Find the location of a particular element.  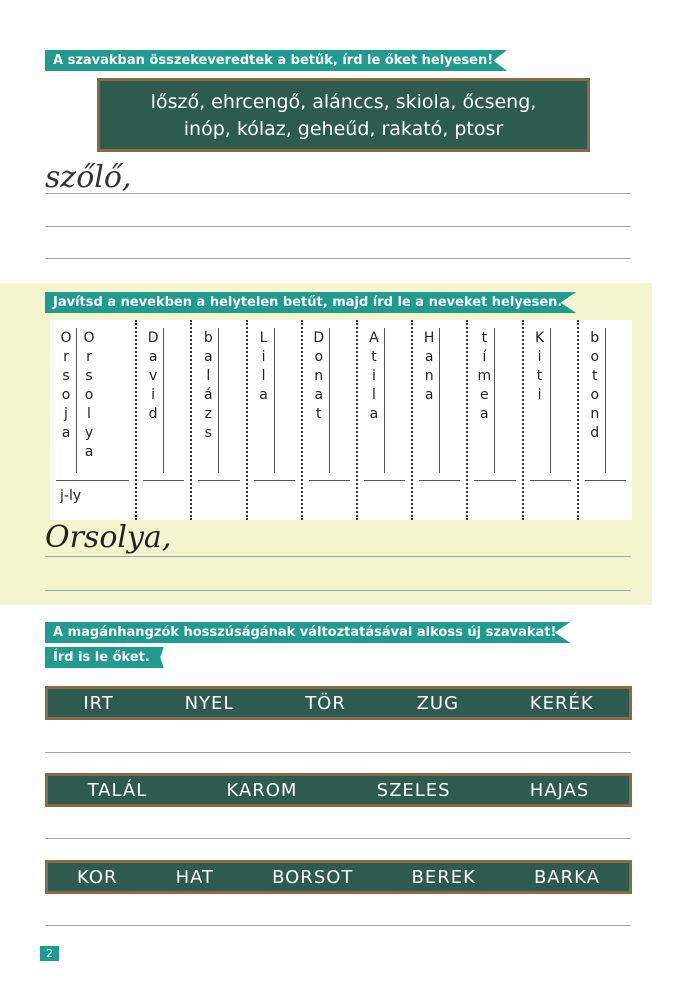

name-column: Donat is located at coordinates (330, 420).